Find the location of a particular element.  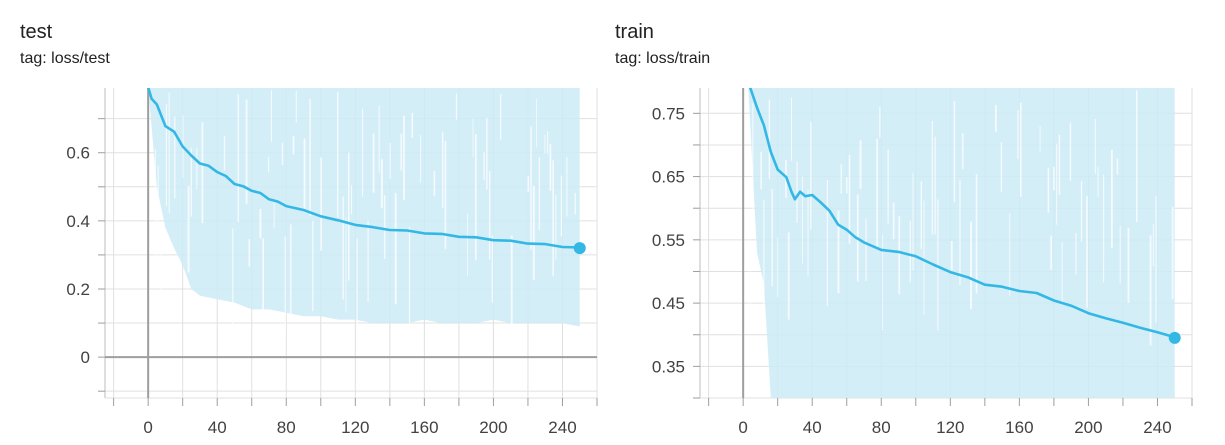

chart-tag: tag: loss/test is located at coordinates (65, 58).